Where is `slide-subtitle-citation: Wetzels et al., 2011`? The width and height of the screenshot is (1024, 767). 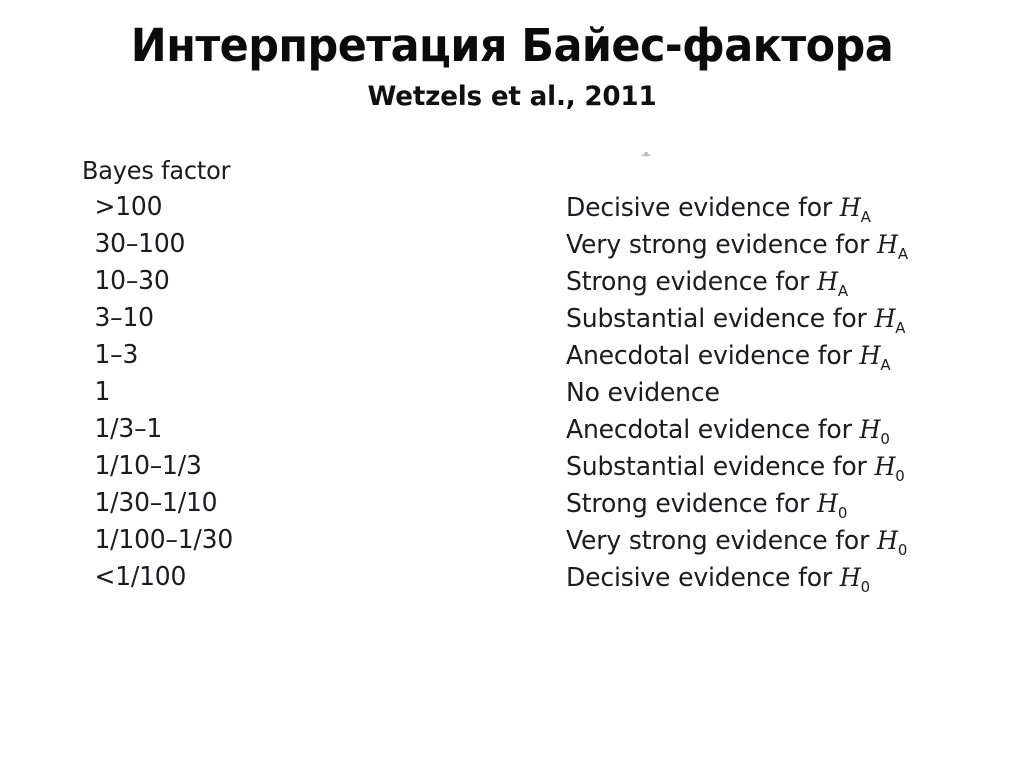
slide-subtitle-citation: Wetzels et al., 2011 is located at coordinates (512, 96).